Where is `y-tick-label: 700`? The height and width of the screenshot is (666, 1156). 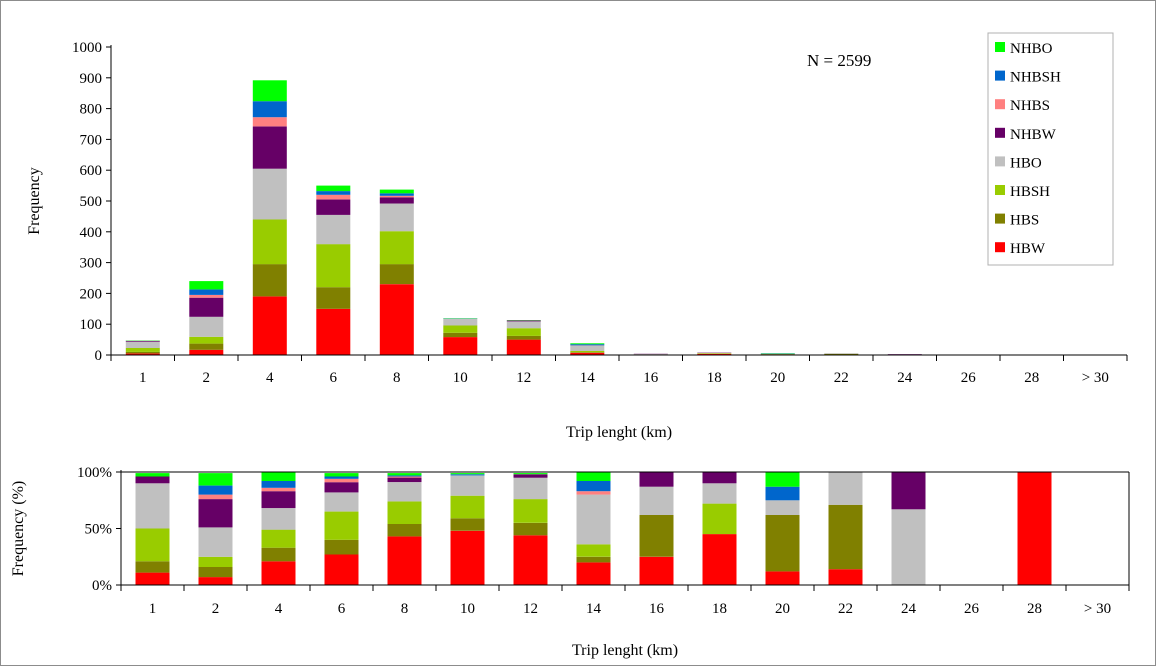
y-tick-label: 700 is located at coordinates (91, 140).